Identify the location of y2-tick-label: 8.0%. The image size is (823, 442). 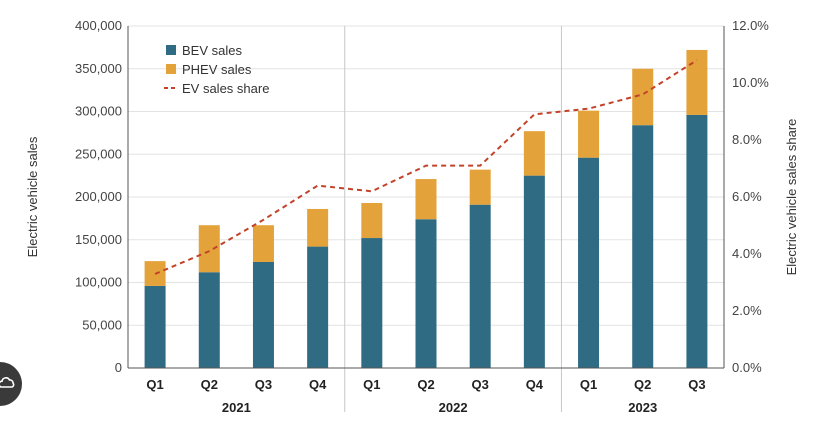
(747, 139).